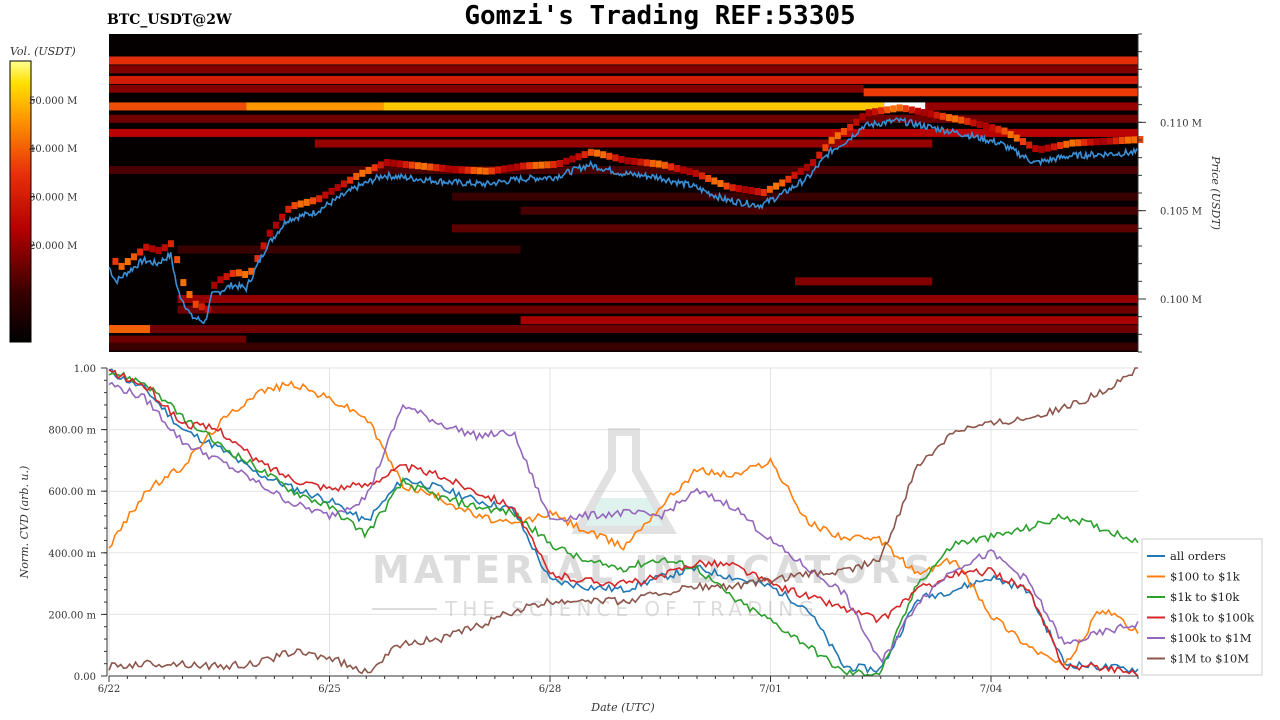 This screenshot has height=720, width=1280. Describe the element at coordinates (1209, 659) in the screenshot. I see `legend-entry-label: $1M to $10M` at that location.